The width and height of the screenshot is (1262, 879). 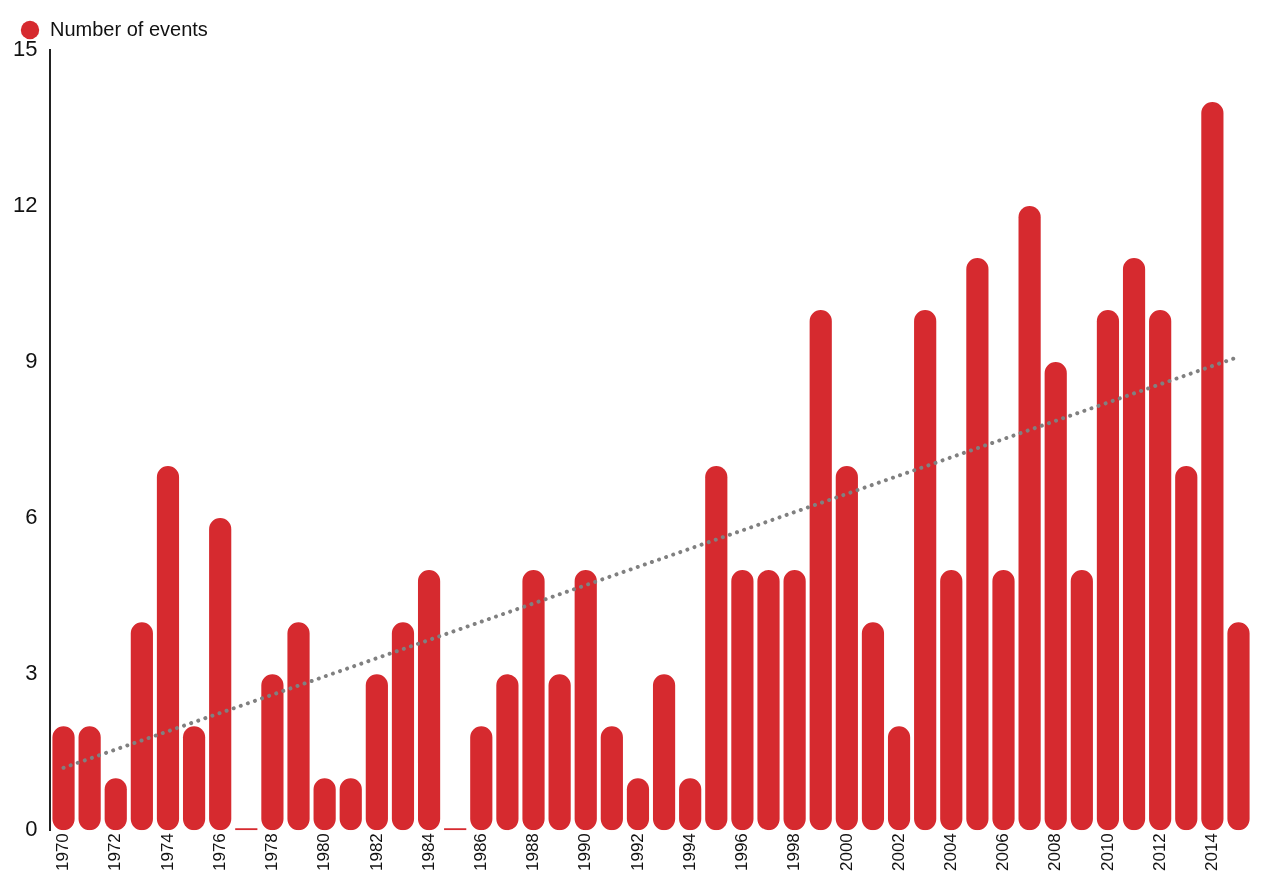 What do you see at coordinates (1159, 852) in the screenshot?
I see `x-tick-label: 2012` at bounding box center [1159, 852].